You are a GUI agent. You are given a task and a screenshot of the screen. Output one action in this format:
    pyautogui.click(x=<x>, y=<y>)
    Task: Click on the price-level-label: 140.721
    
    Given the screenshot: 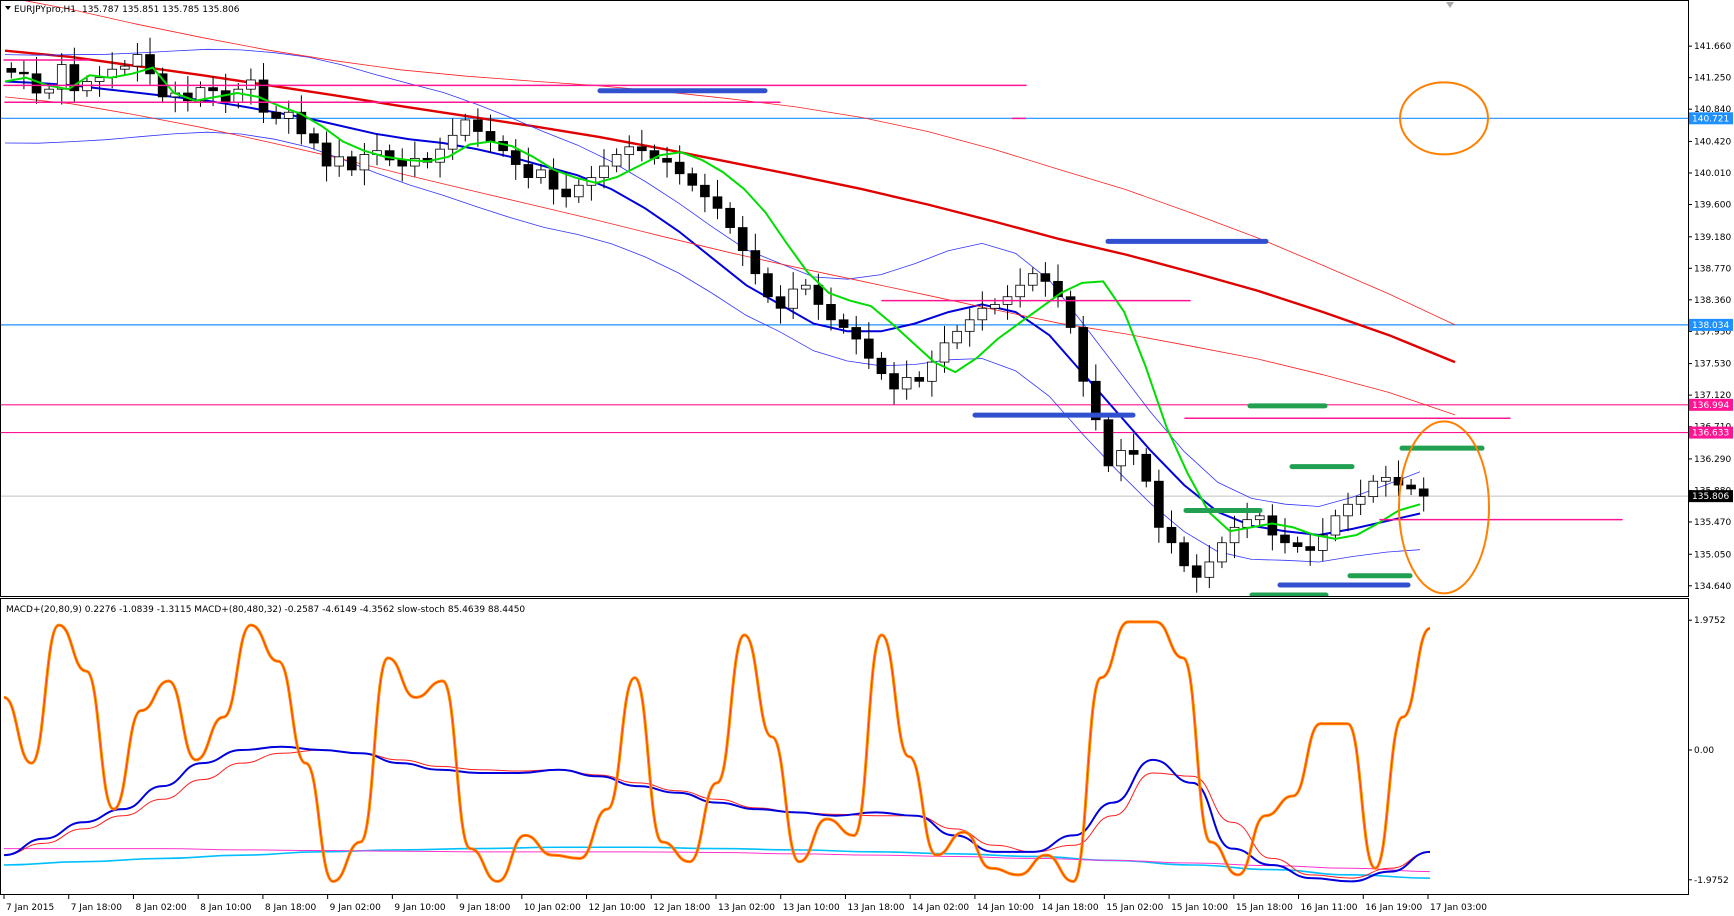 What is the action you would take?
    pyautogui.click(x=1710, y=119)
    